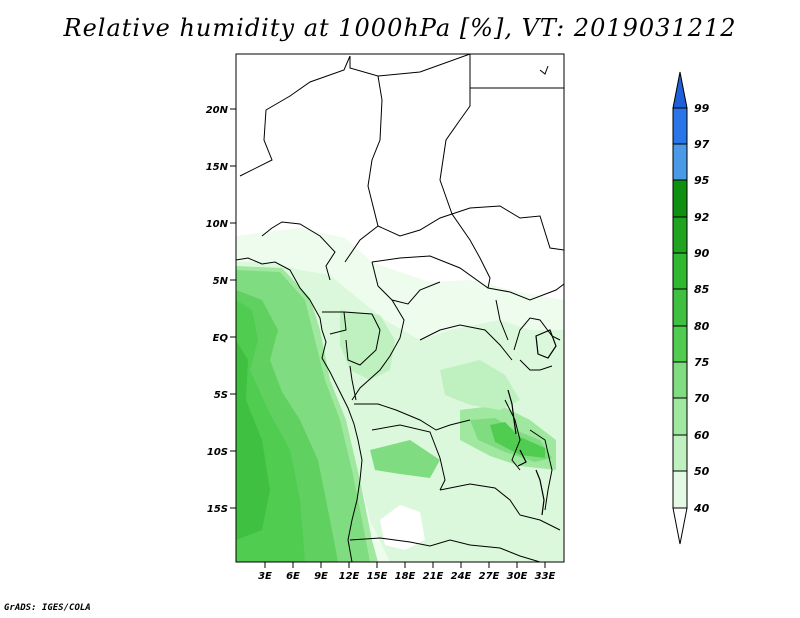  What do you see at coordinates (221, 281) in the screenshot?
I see `lat-tick-label: 5N` at bounding box center [221, 281].